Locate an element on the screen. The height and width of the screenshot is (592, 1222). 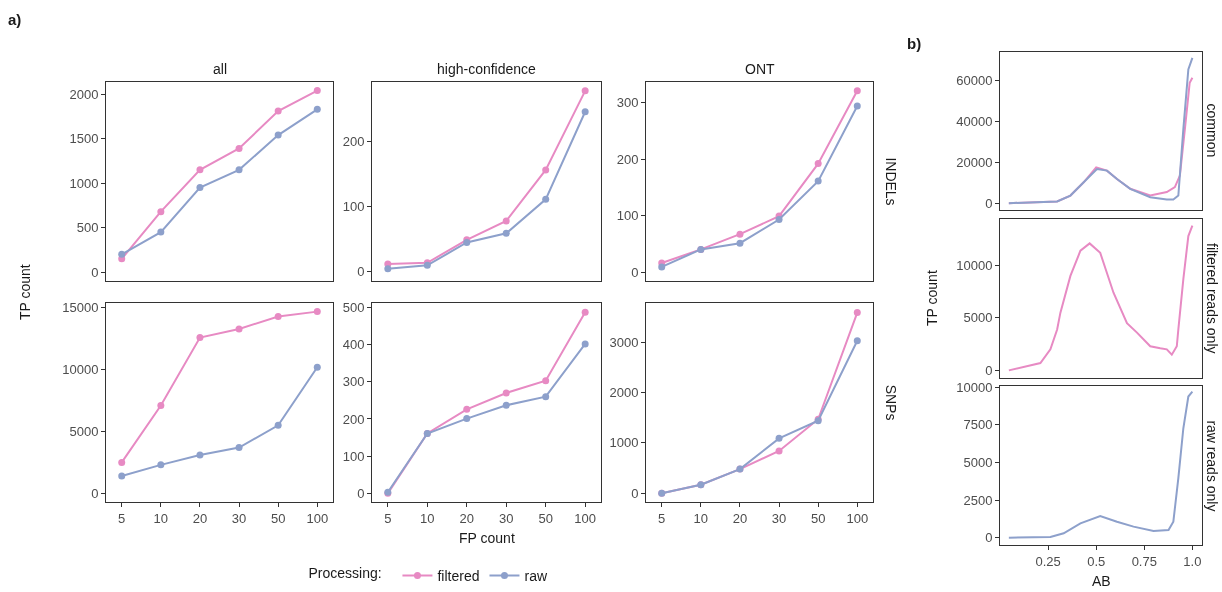
x-tick-label: 1.0 is located at coordinates (1192, 561).